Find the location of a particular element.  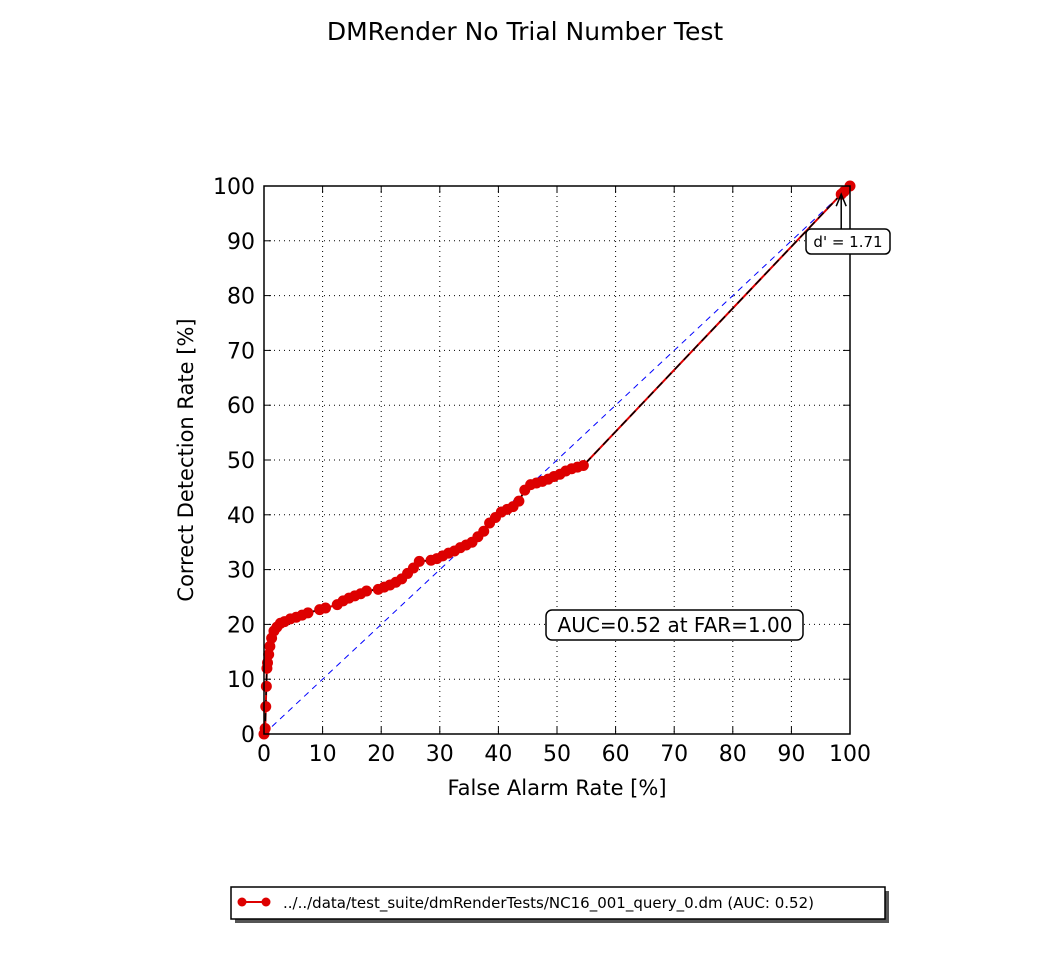

y-tick-label: 50 is located at coordinates (241, 461).